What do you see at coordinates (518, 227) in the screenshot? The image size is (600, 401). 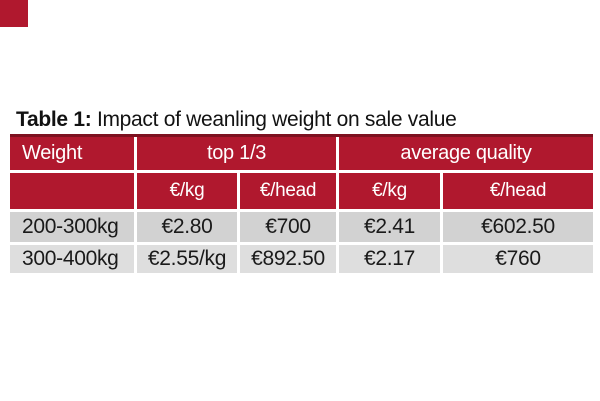 I see `cell-avg-eur-head-1: €602.50` at bounding box center [518, 227].